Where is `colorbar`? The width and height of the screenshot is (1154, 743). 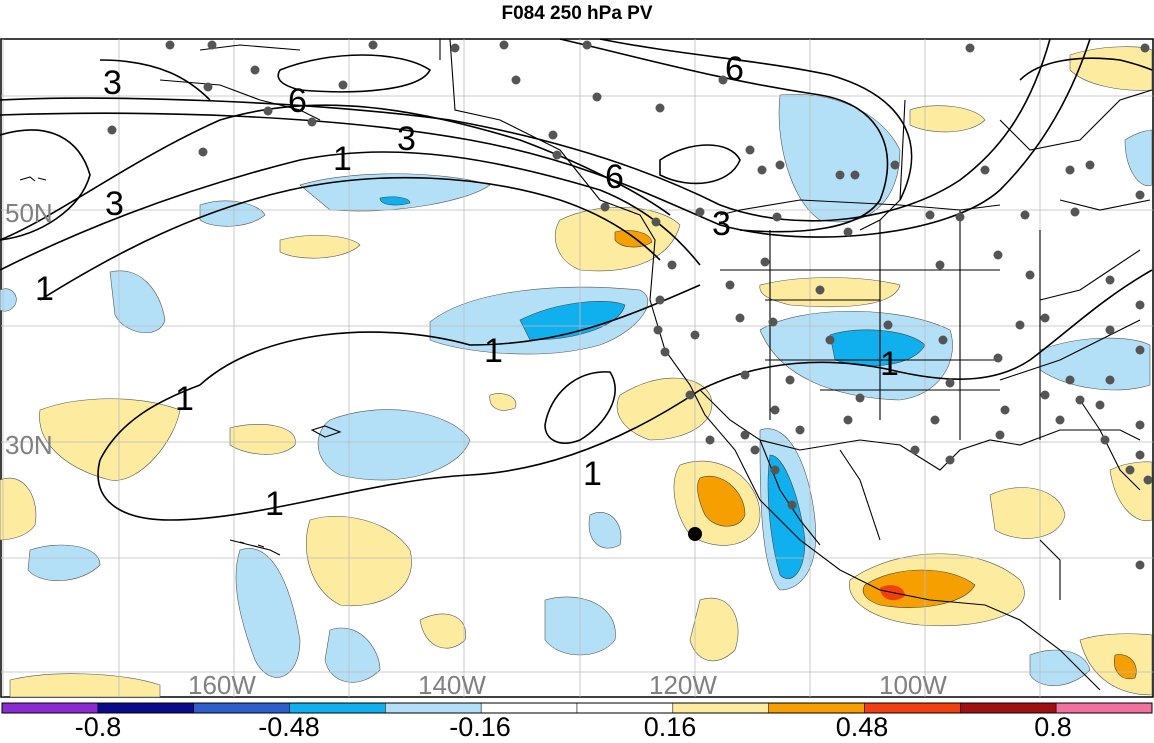
colorbar is located at coordinates (577, 708).